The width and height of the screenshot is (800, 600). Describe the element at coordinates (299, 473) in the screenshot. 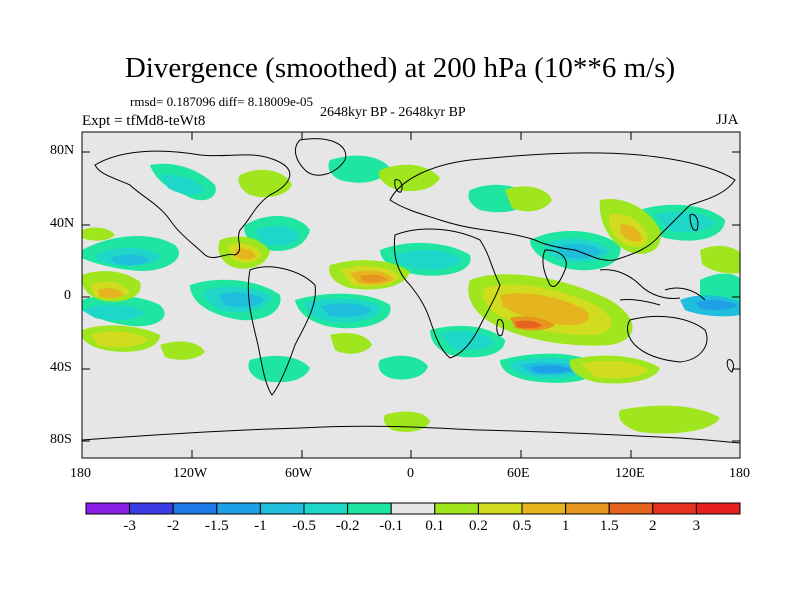

I see `lon-tick-label: 60W` at that location.